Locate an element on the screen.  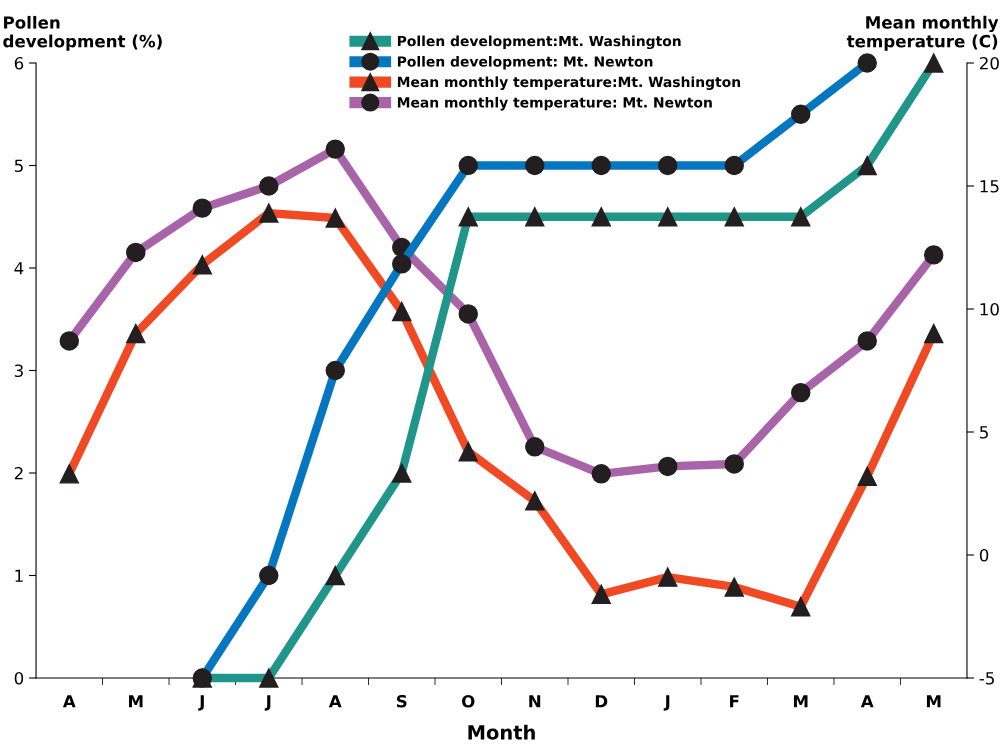
y2-axis-title: Mean monthly temperature (C) is located at coordinates (922, 33).